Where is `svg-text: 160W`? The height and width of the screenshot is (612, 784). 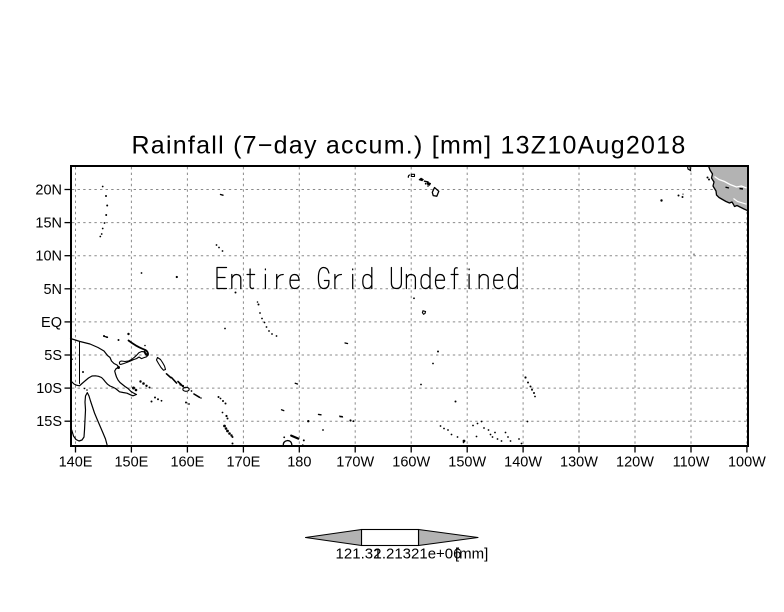 svg-text: 160W is located at coordinates (411, 463).